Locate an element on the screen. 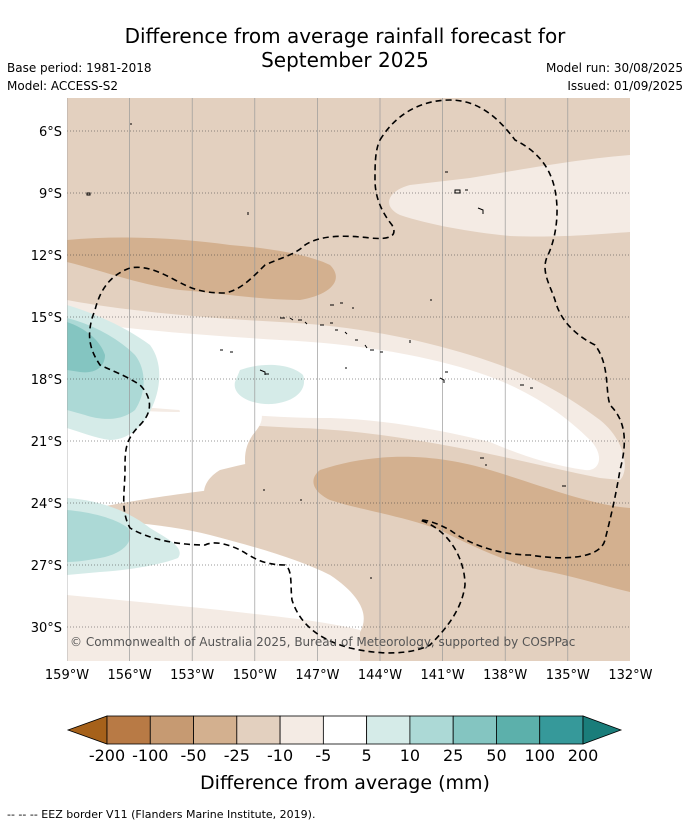  colorbar-tick-label: -200 is located at coordinates (107, 755).